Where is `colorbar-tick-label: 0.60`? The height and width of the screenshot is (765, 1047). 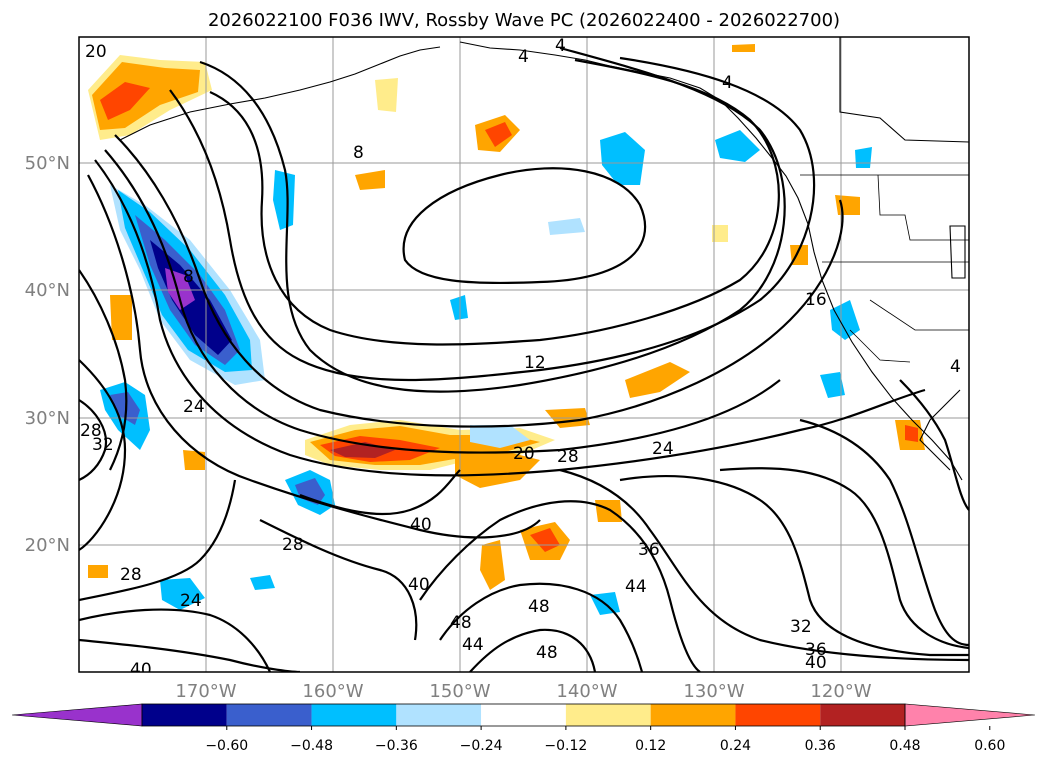
colorbar-tick-label: 0.60 is located at coordinates (989, 746).